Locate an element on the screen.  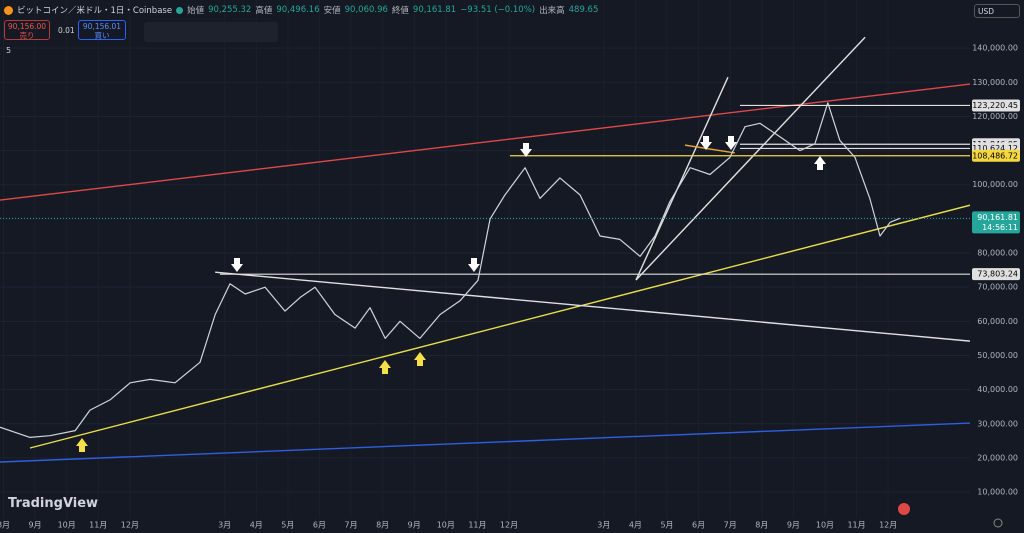
volume-key: 出来高 is located at coordinates (552, 11).